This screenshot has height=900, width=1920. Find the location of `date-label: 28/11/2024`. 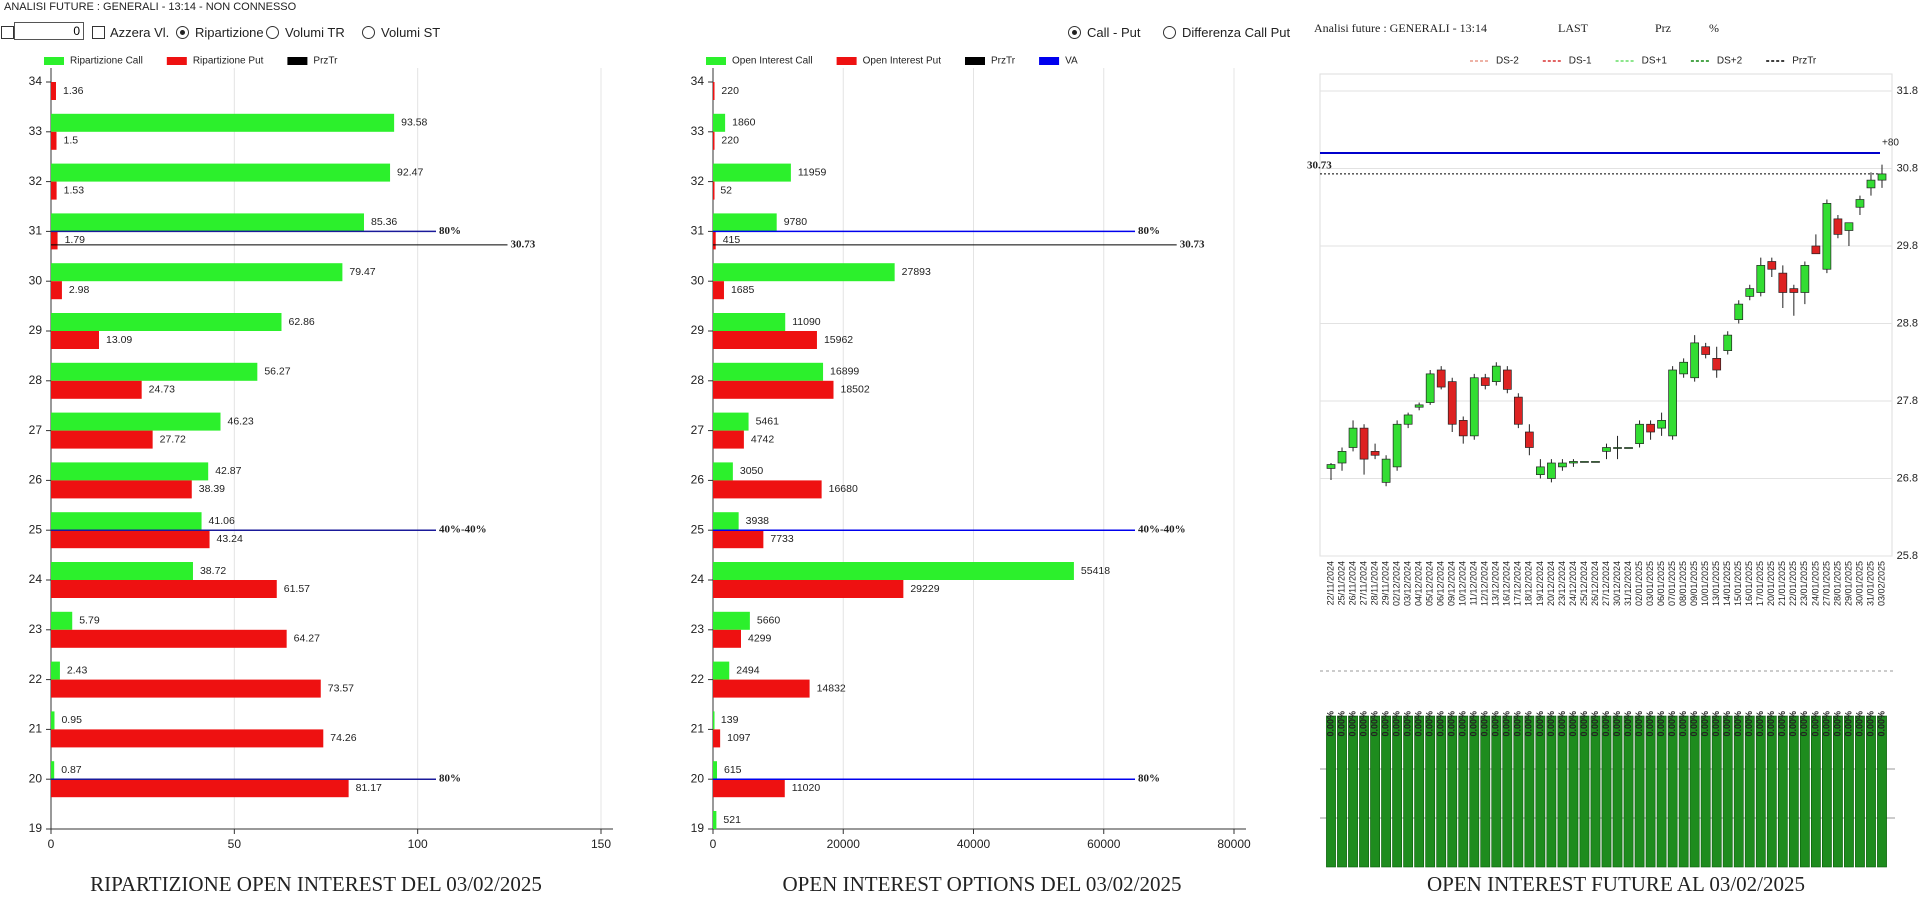

date-label: 28/11/2024 is located at coordinates (1374, 583).